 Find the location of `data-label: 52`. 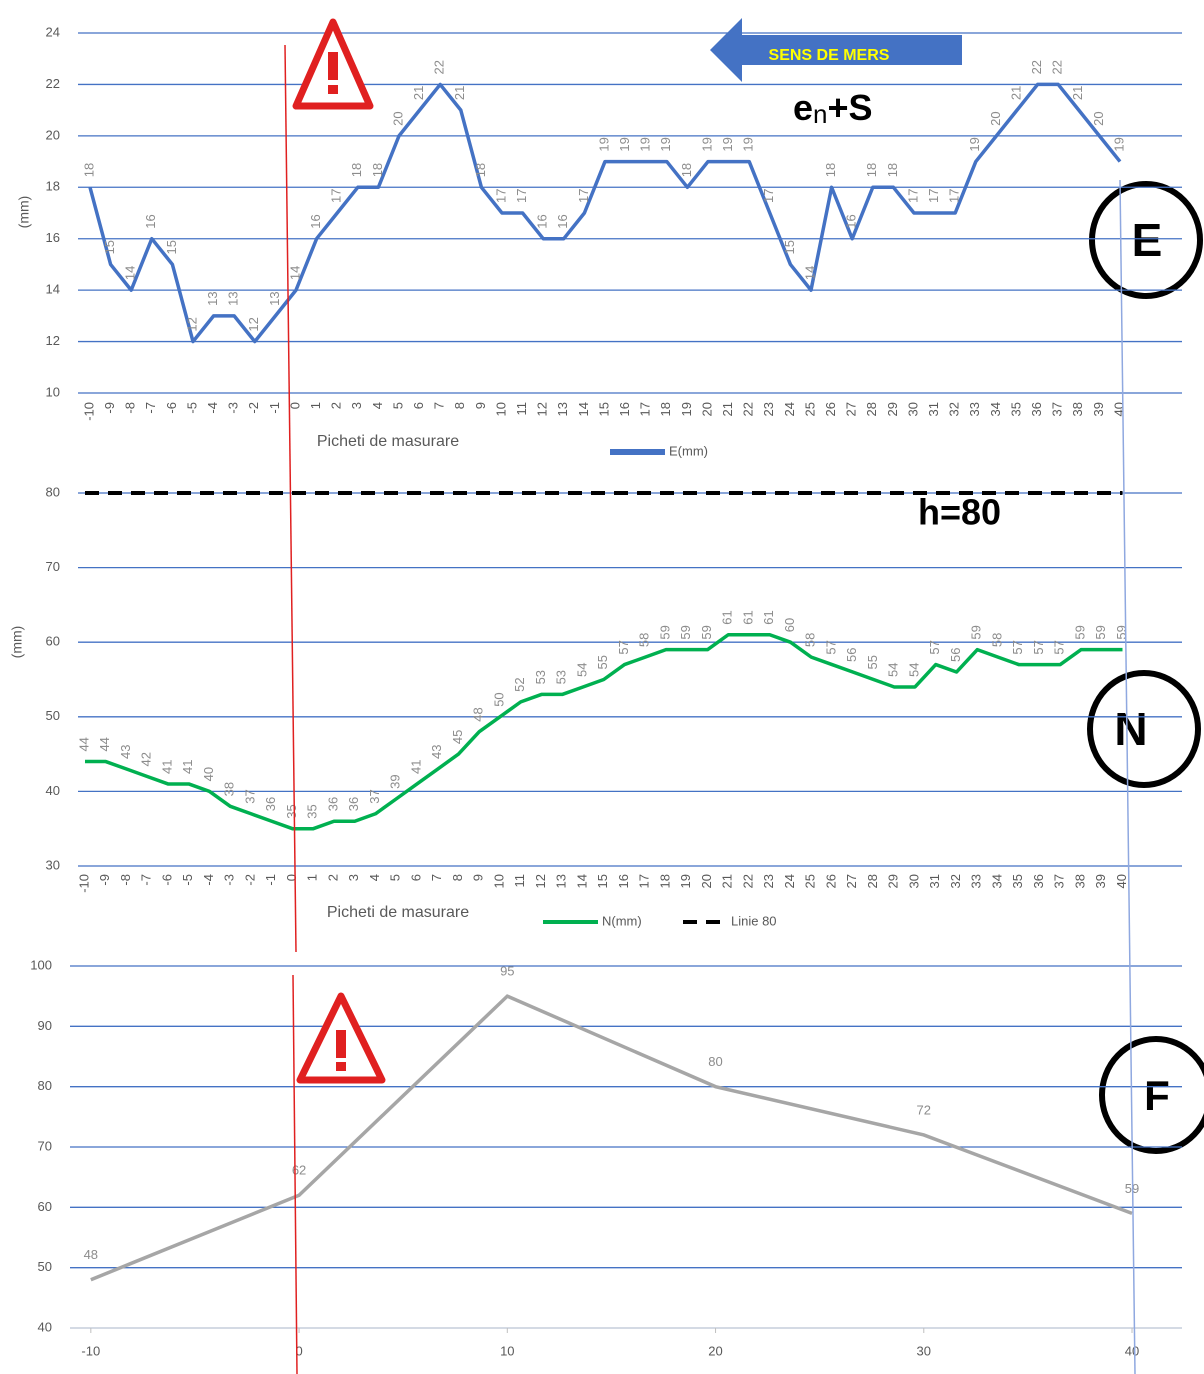

data-label: 52 is located at coordinates (519, 684).